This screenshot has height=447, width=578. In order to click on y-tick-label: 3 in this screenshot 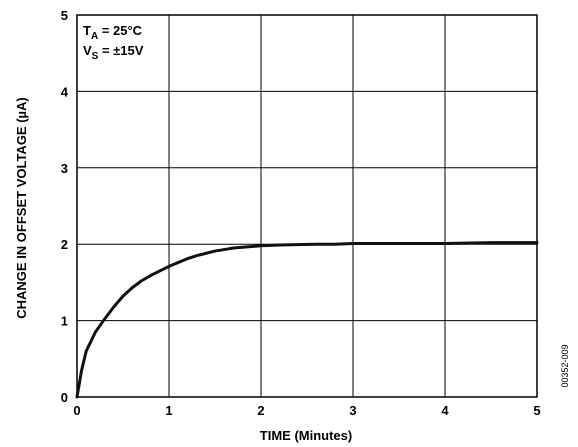, I will do `click(64, 168)`.